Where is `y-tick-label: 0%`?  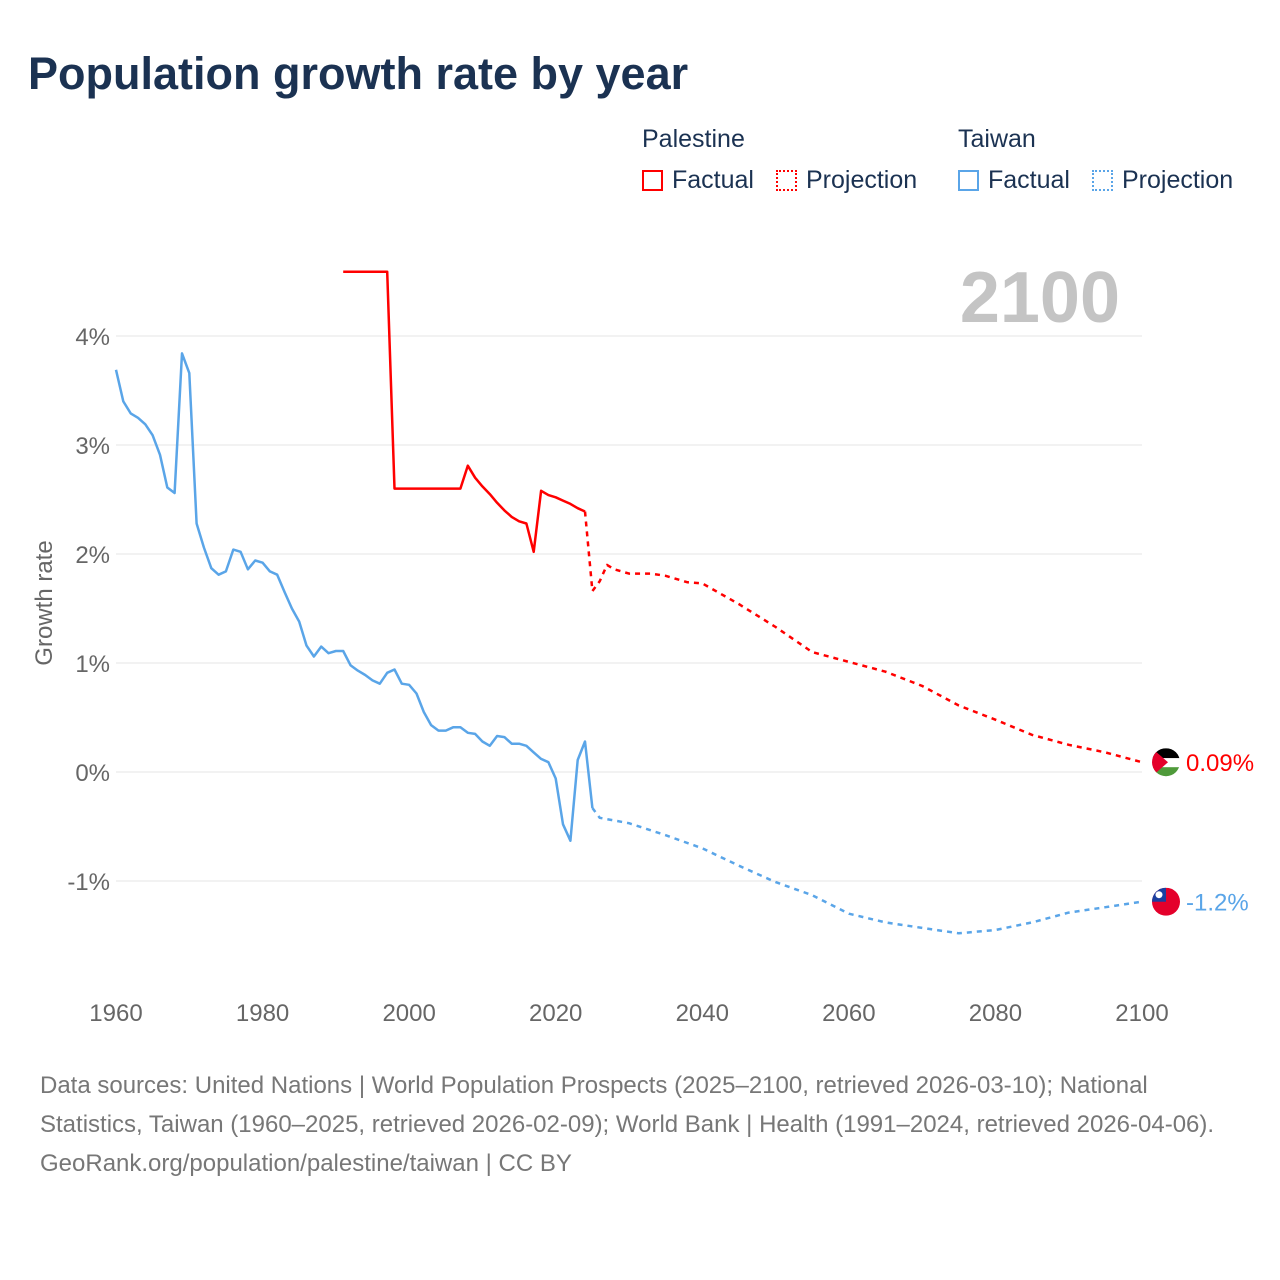 y-tick-label: 0% is located at coordinates (92, 773).